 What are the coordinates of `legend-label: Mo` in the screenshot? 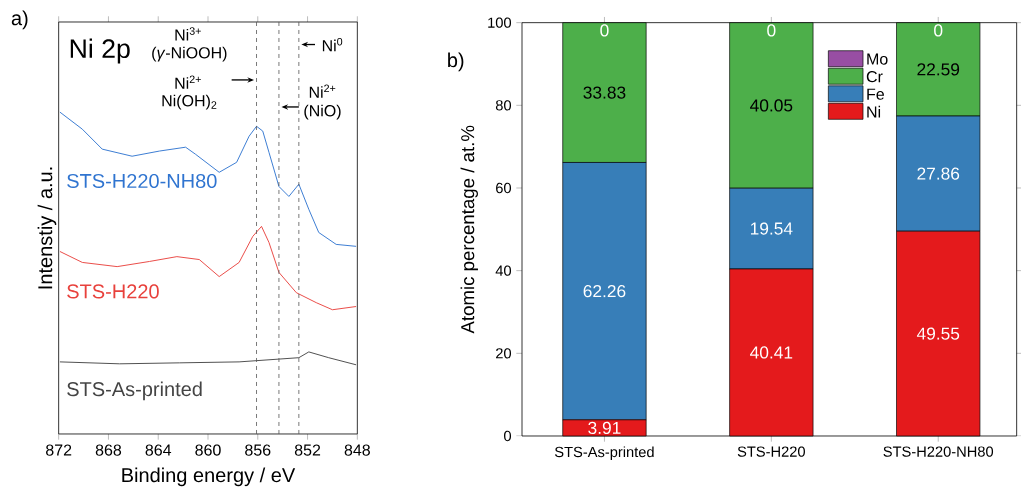 It's located at (877, 59).